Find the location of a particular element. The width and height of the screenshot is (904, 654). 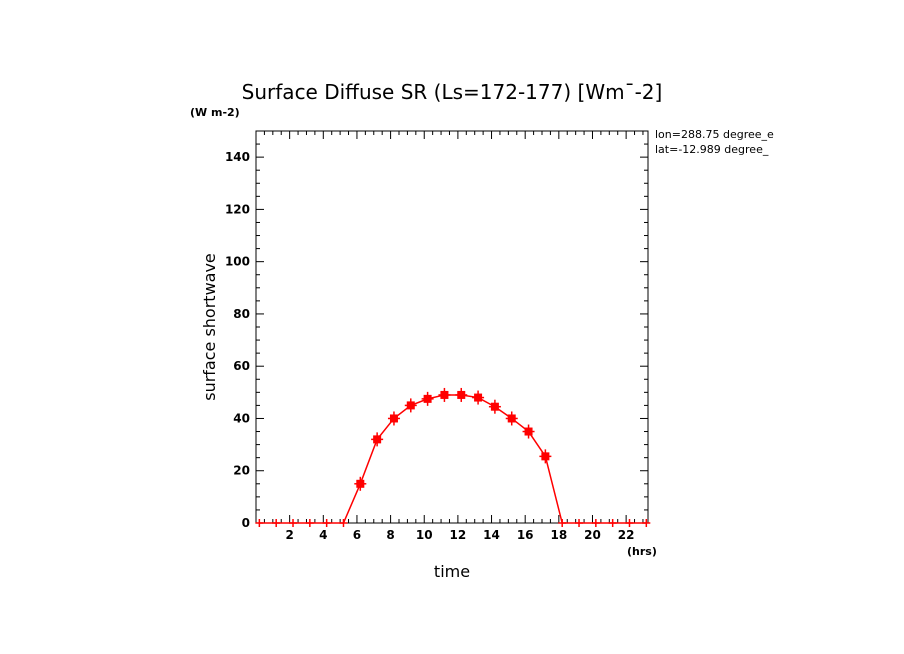

x-tick-label: 10 is located at coordinates (424, 535).